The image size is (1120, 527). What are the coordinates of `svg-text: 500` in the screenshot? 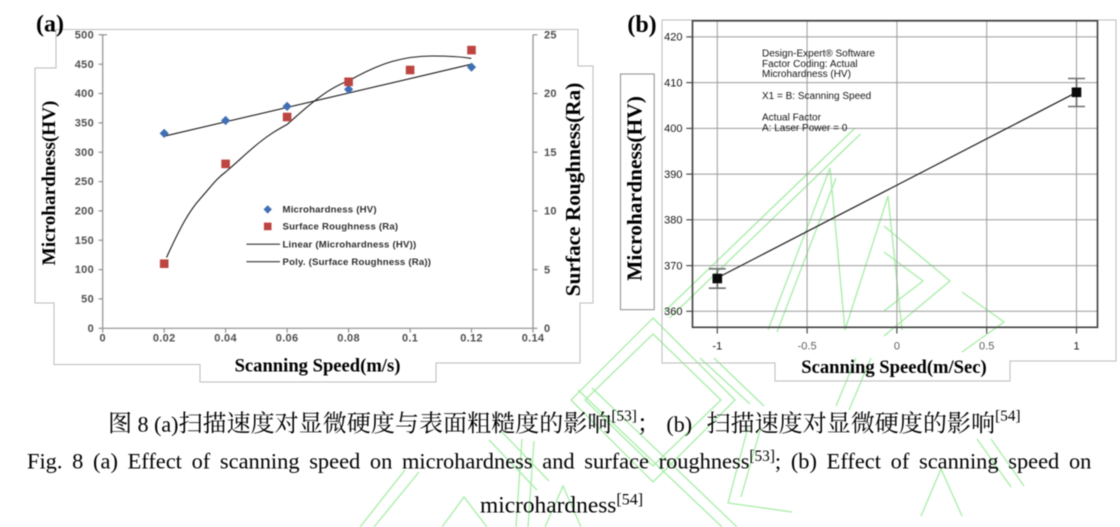 It's located at (84, 35).